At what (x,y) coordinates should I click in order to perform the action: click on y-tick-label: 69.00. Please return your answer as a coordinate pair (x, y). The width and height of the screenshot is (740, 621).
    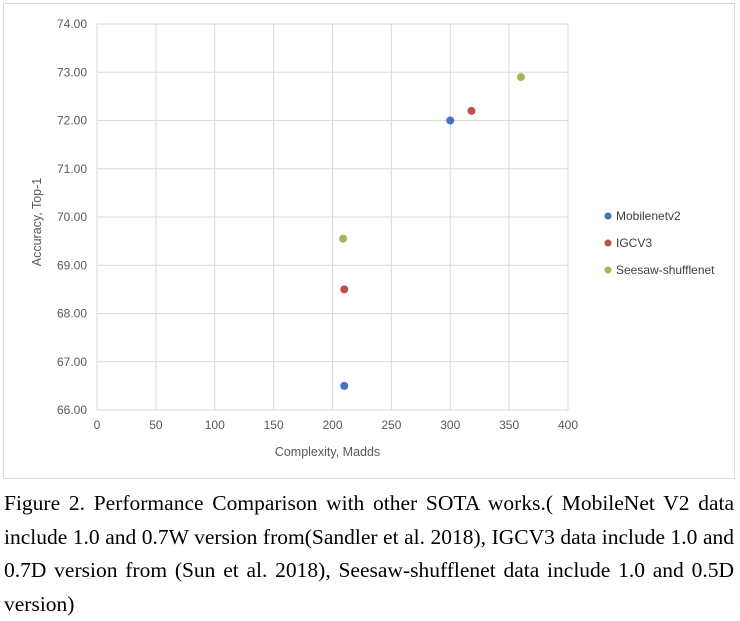
    Looking at the image, I should click on (72, 265).